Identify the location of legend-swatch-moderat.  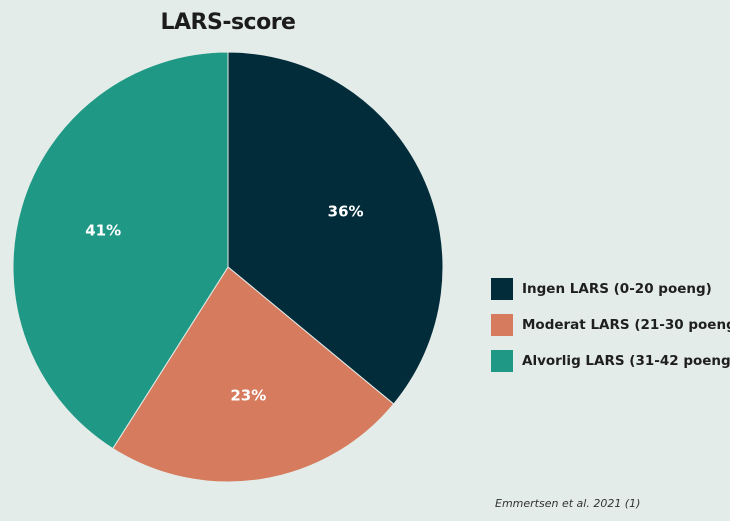
(502, 325).